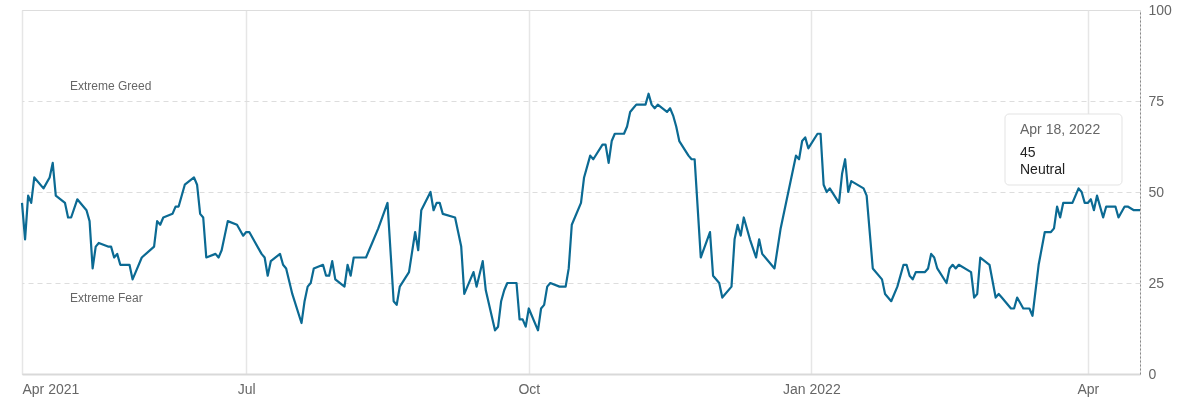  What do you see at coordinates (111, 86) in the screenshot?
I see `annotation: Extreme Greed` at bounding box center [111, 86].